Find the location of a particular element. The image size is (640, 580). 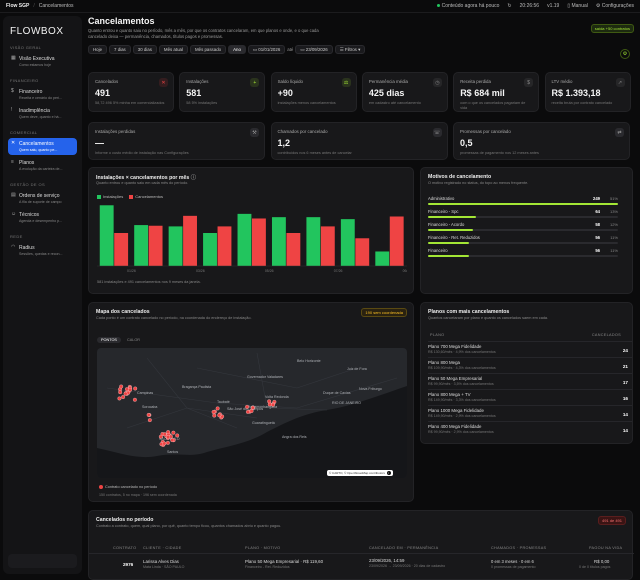

sidebar-section-title: FINANCEIRO is located at coordinates (24, 80).